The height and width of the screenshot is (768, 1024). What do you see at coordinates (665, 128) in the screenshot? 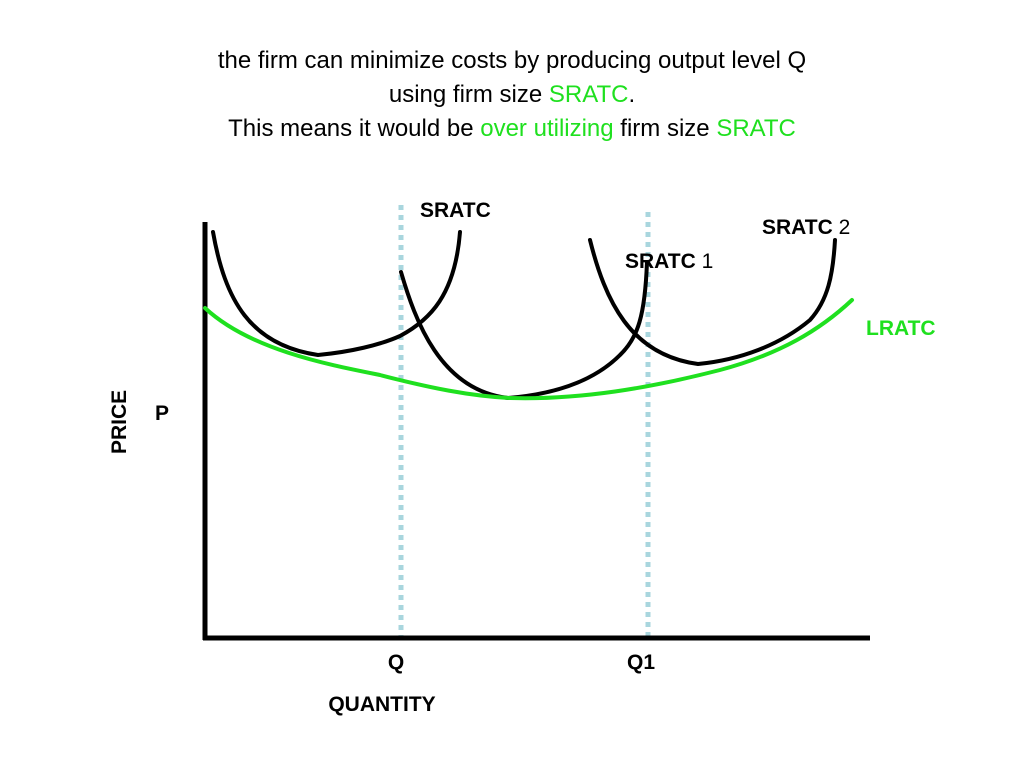
I see `caption-line-3-mid: firm size` at bounding box center [665, 128].